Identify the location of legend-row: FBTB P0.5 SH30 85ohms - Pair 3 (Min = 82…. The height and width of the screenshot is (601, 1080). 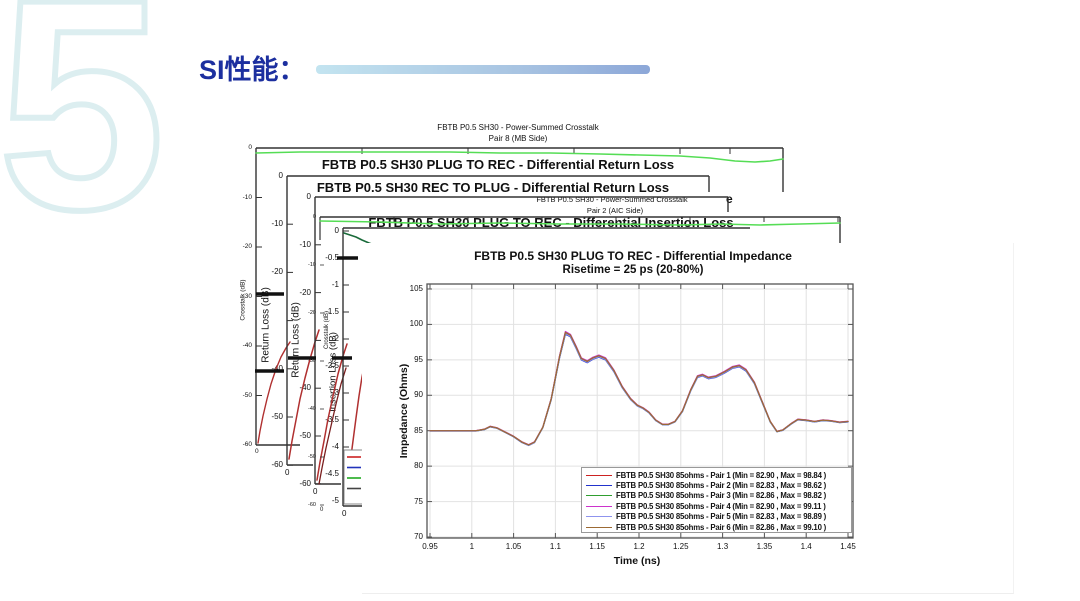
(718, 496).